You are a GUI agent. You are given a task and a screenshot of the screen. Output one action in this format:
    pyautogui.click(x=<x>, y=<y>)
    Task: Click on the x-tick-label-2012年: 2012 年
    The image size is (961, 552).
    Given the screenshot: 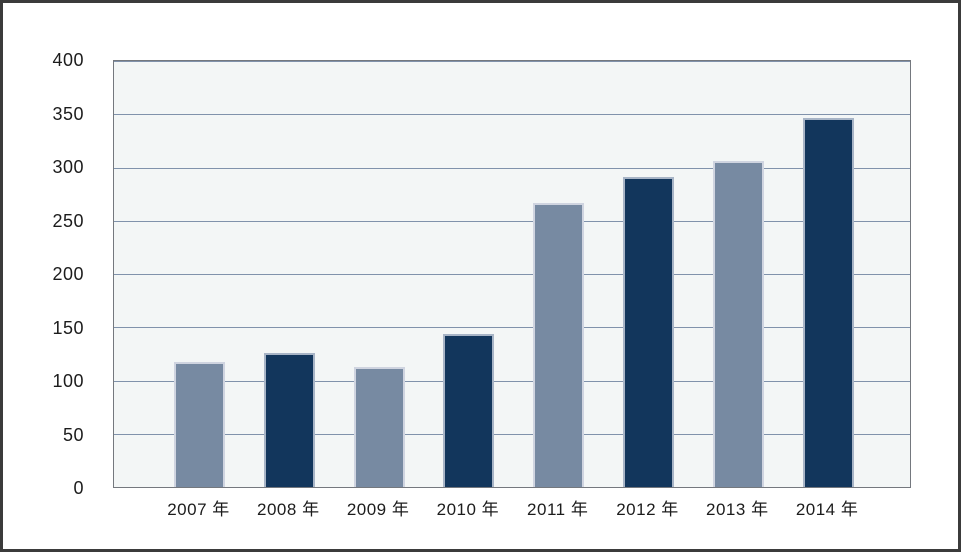 What is the action you would take?
    pyautogui.click(x=647, y=509)
    